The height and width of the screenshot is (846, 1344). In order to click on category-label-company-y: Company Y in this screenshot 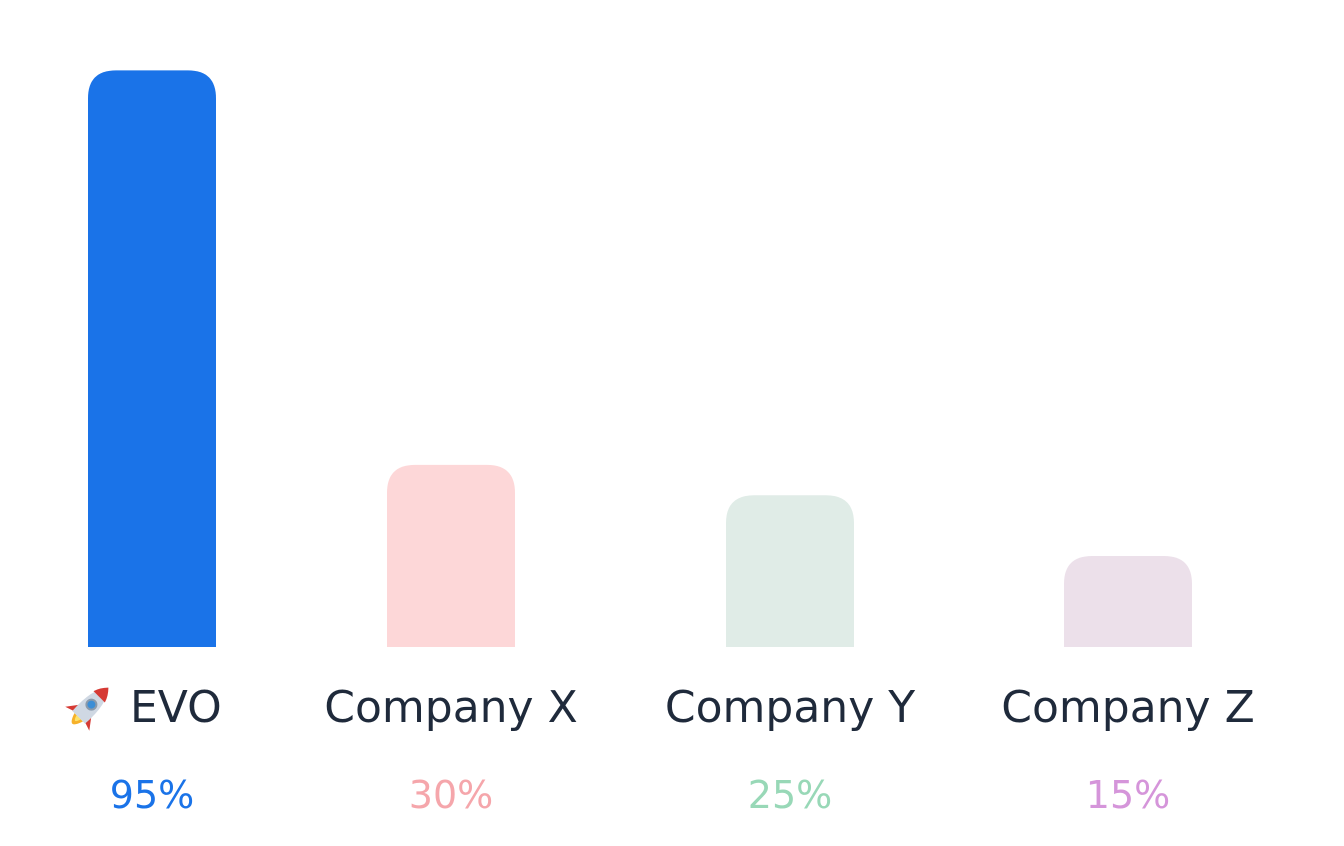, I will do `click(790, 707)`.